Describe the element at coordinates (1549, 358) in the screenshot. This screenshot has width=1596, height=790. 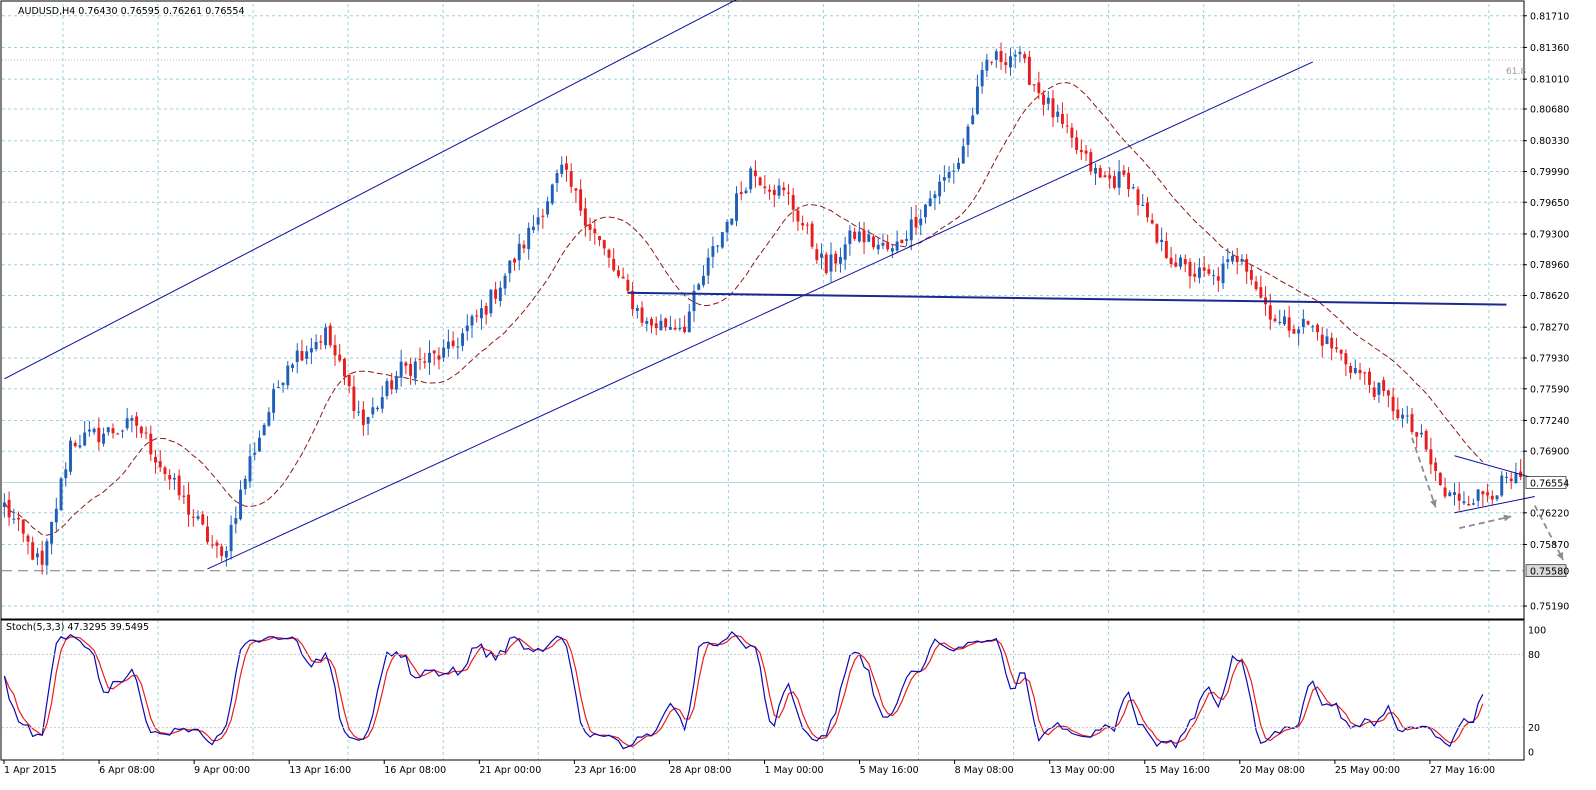
I see `price-tick-label: 0.77930` at that location.